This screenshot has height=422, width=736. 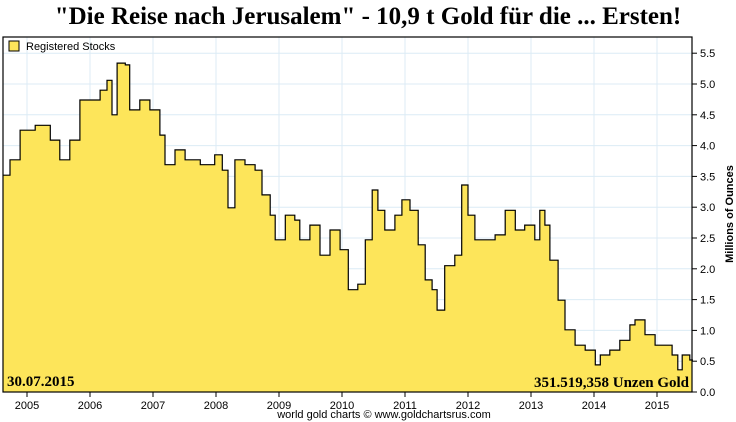 What do you see at coordinates (707, 54) in the screenshot?
I see `y-tick-label: 5.5` at bounding box center [707, 54].